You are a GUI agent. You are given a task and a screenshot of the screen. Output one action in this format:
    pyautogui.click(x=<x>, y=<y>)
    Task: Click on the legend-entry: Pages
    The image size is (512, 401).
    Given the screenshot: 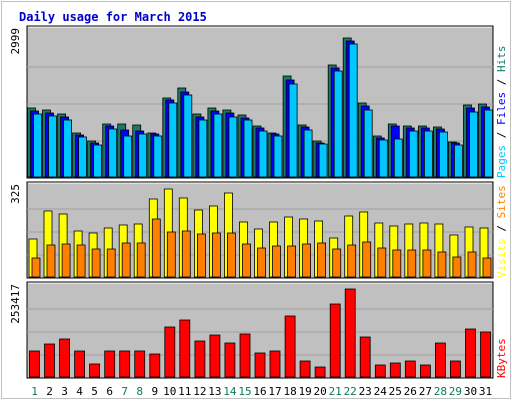 What is the action you would take?
    pyautogui.click(x=501, y=161)
    